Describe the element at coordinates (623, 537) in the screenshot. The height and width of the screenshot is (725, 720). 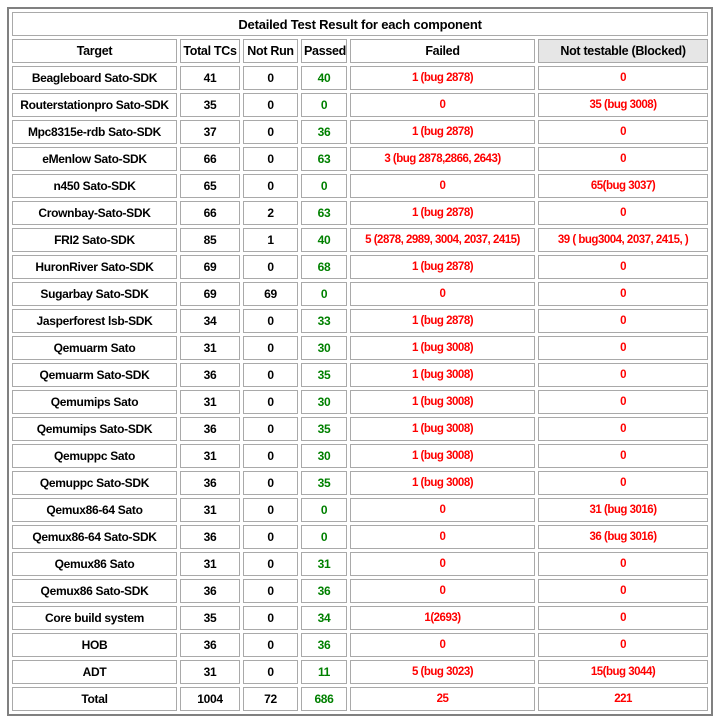
I see `not-testable-cell: 36 (bug 3016)` at that location.